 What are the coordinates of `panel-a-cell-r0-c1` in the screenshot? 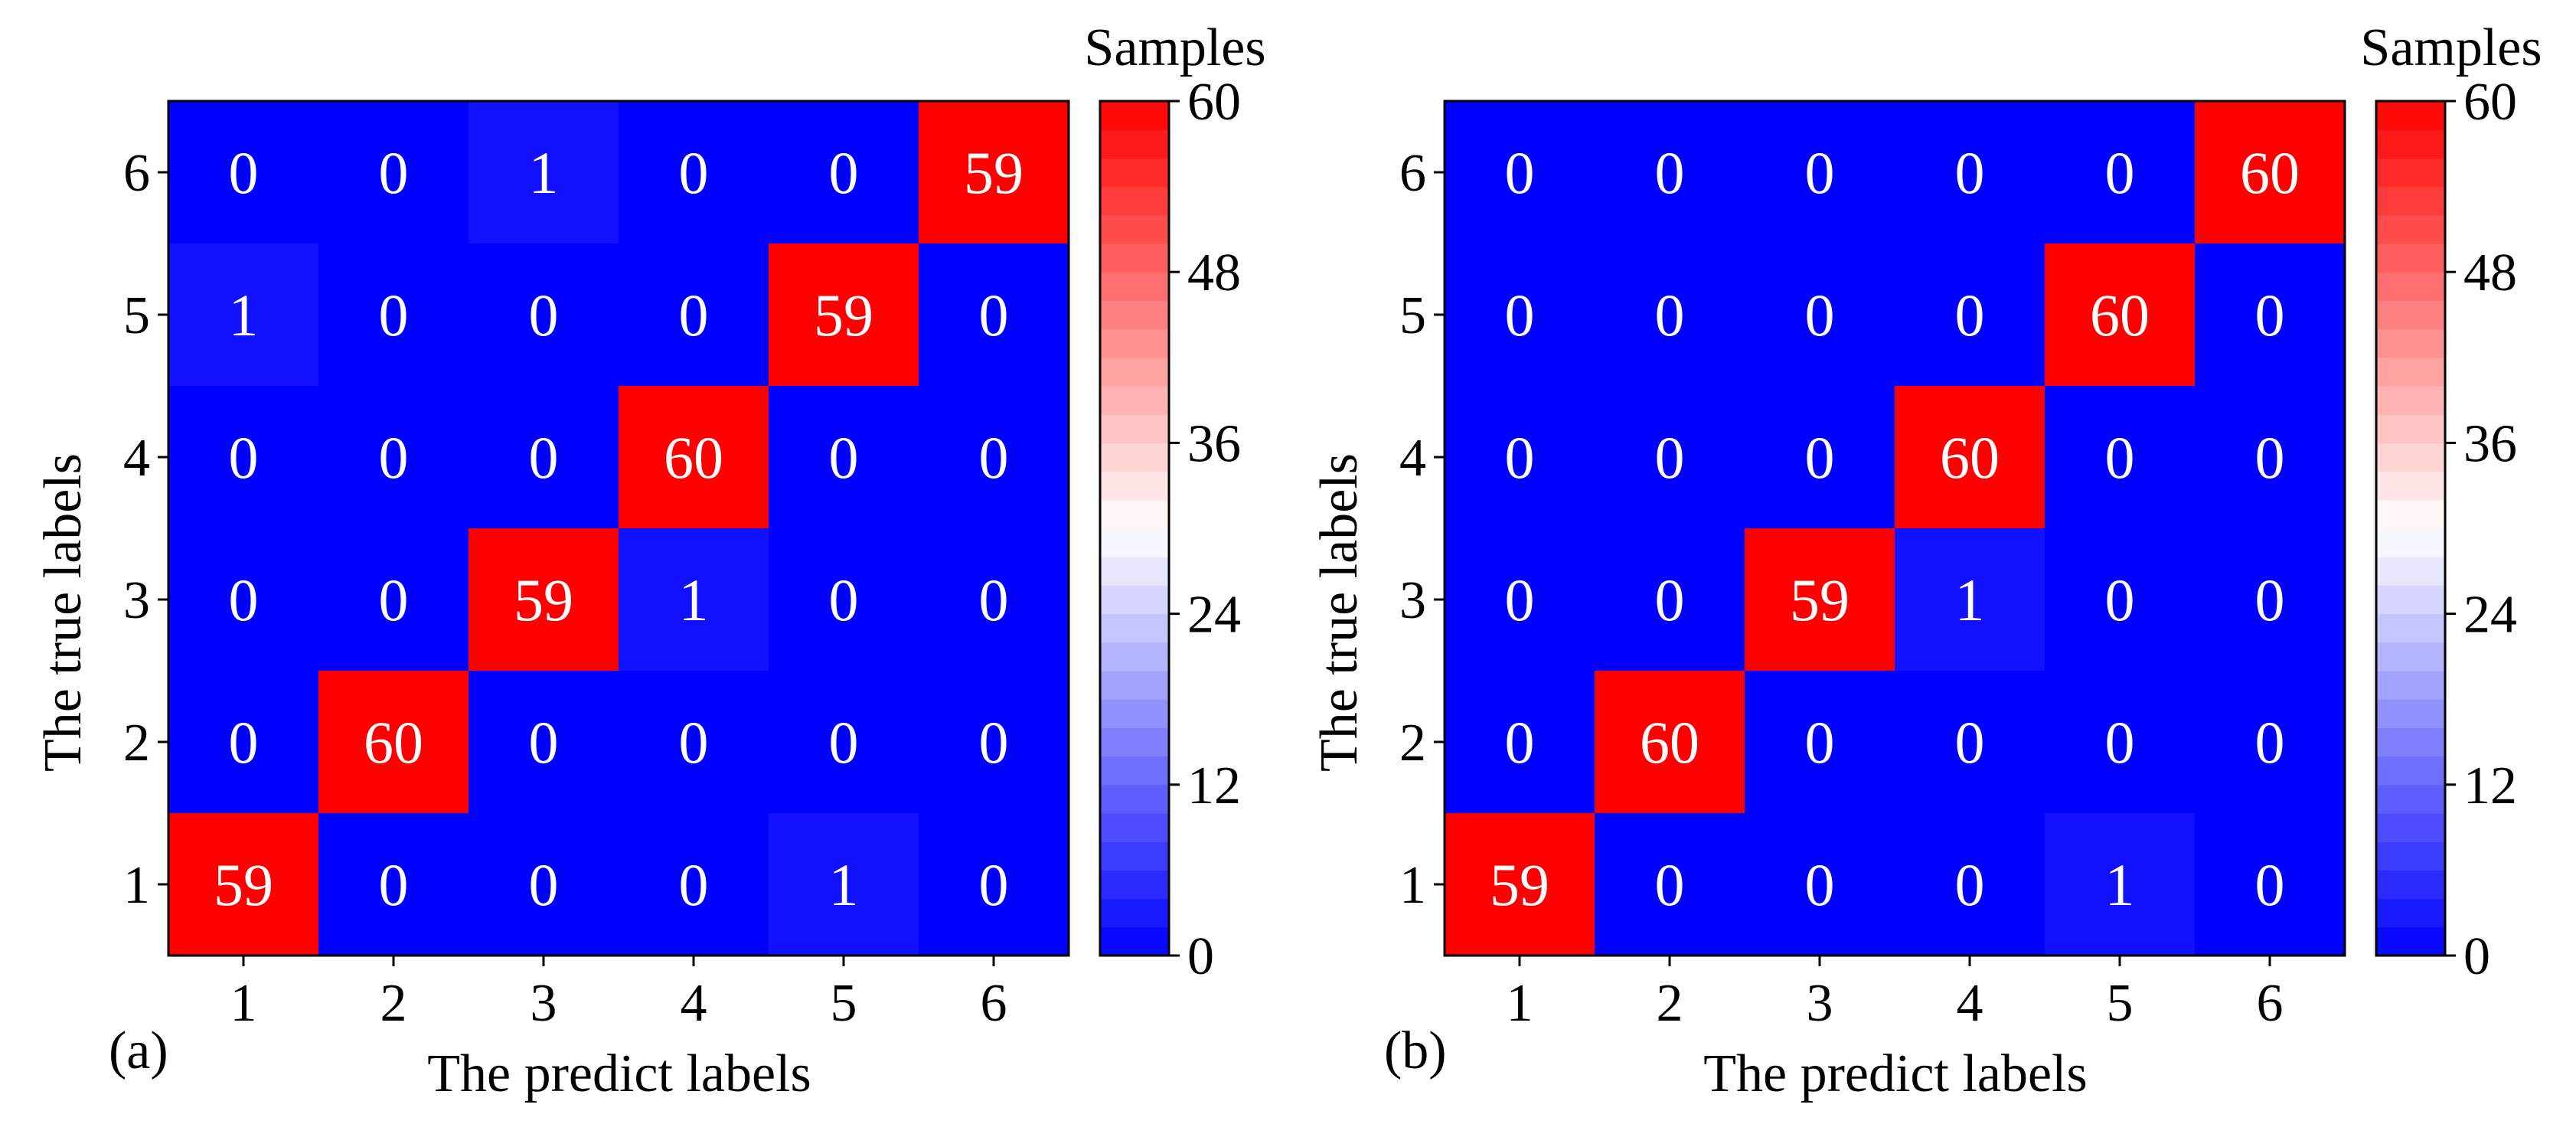 It's located at (394, 172).